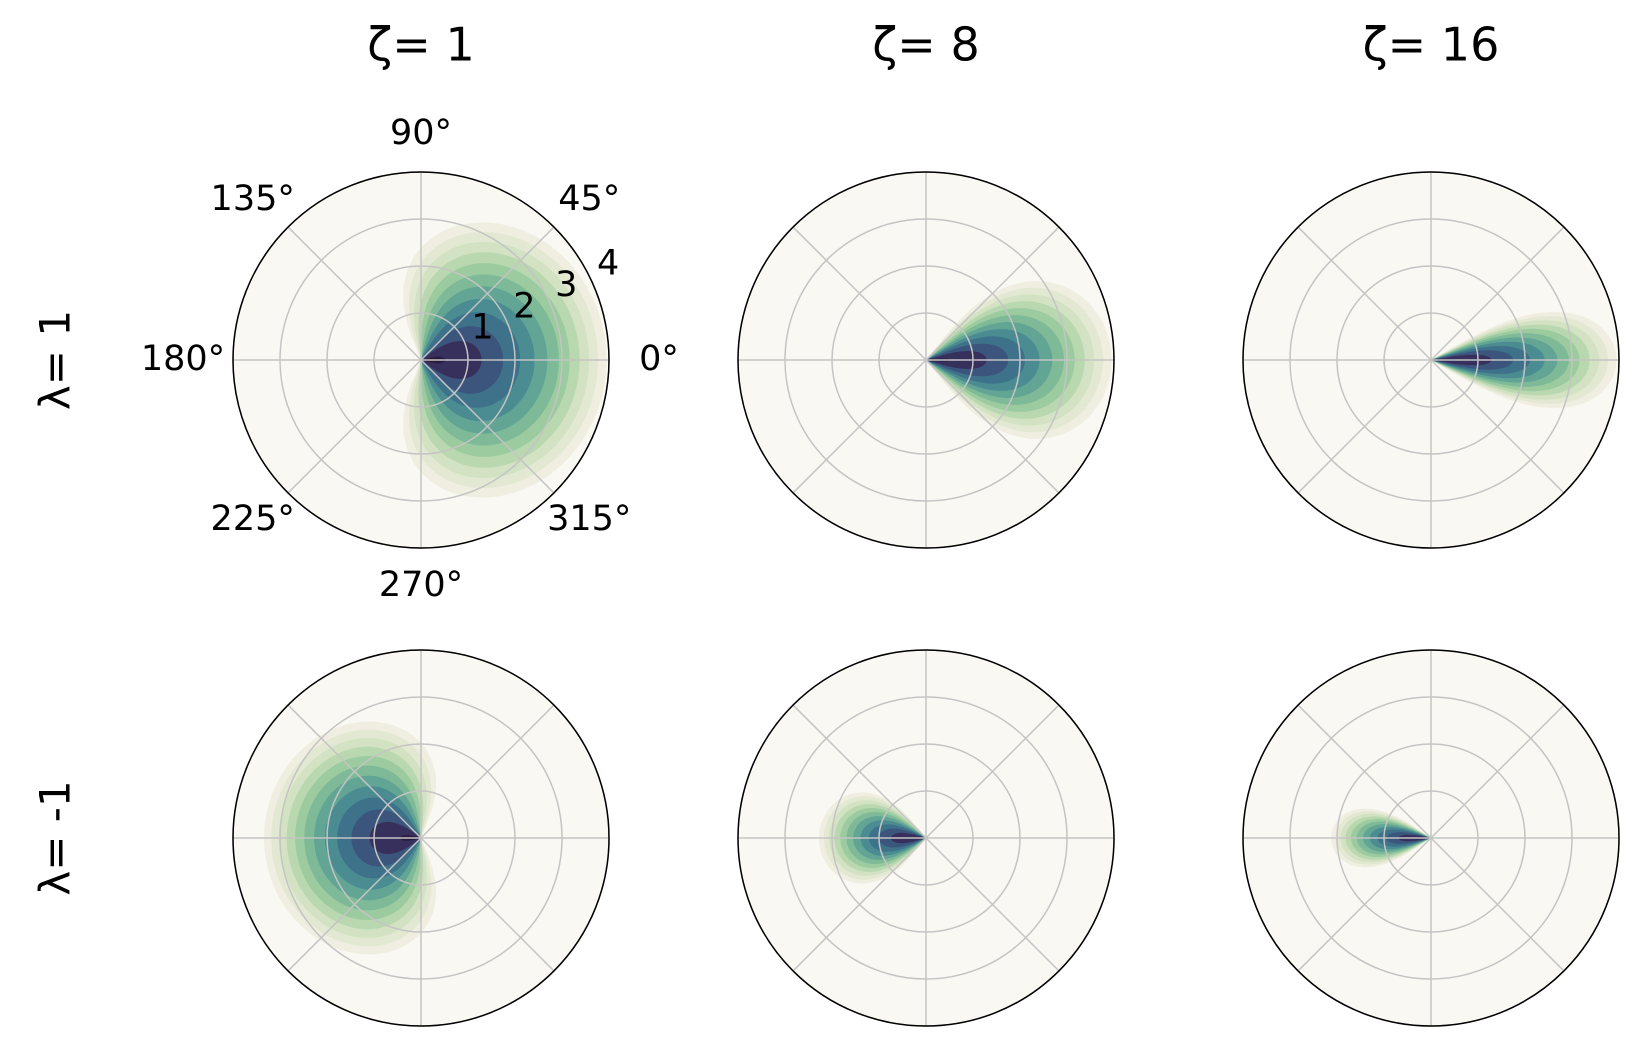  What do you see at coordinates (589, 519) in the screenshot?
I see `theta-tick-label: 315°` at bounding box center [589, 519].